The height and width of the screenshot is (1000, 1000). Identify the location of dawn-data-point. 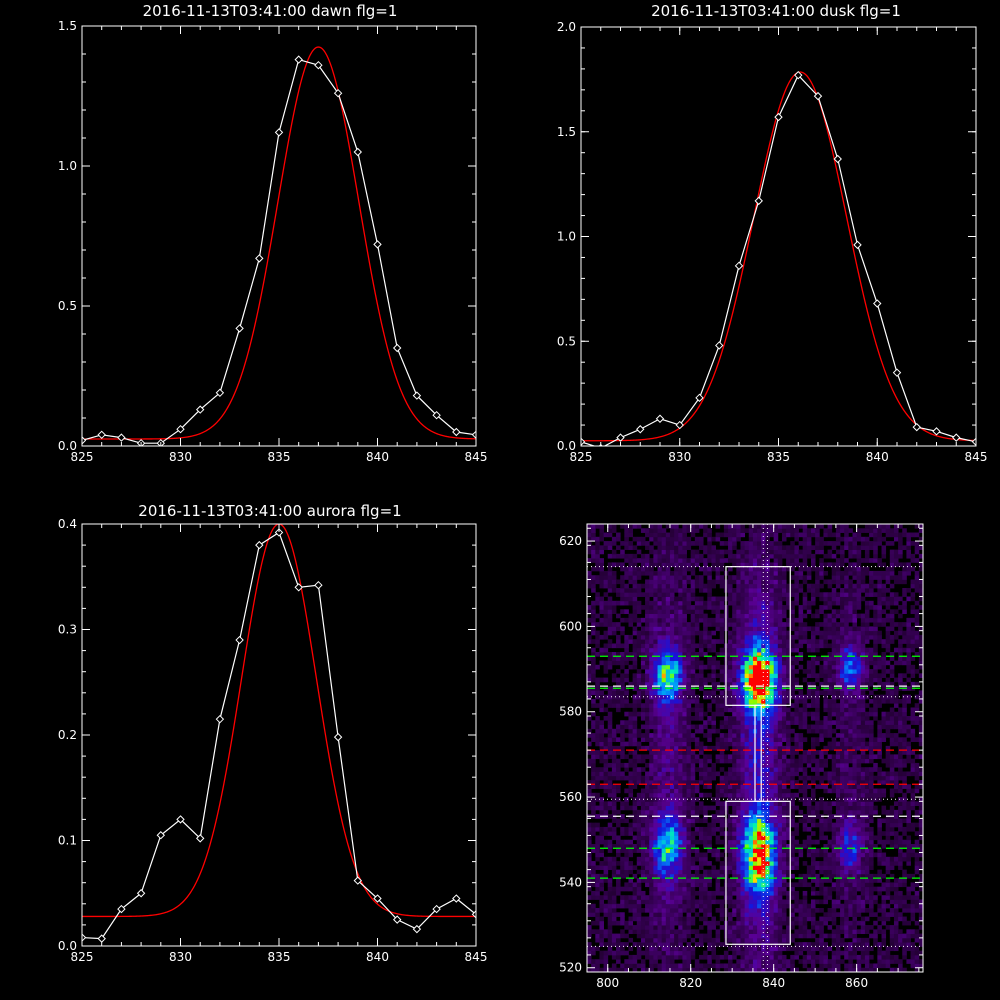
(220, 393).